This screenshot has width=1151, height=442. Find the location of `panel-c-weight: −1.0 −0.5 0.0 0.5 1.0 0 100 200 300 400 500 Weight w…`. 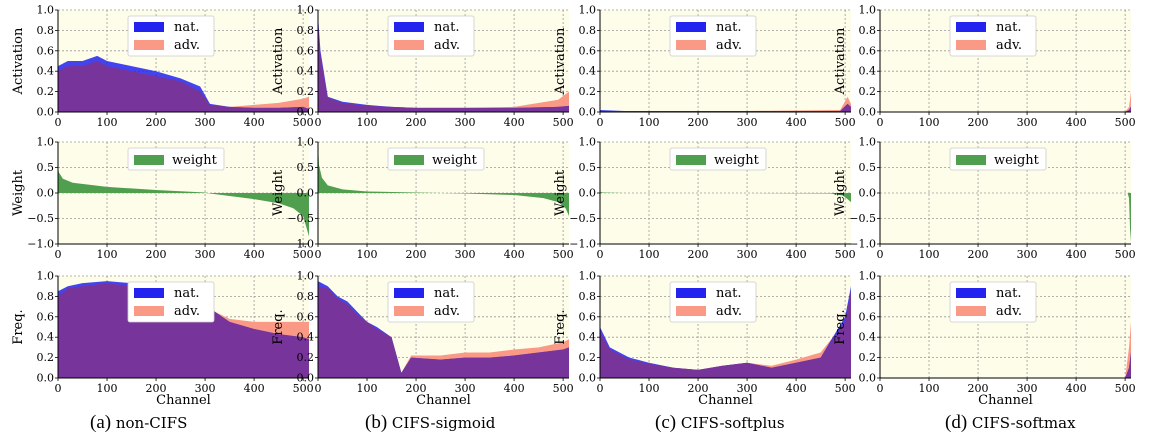

panel-c-weight: −1.0 −0.5 0.0 0.5 1.0 0 100 200 300 400 500 Weight w… is located at coordinates (704, 199).